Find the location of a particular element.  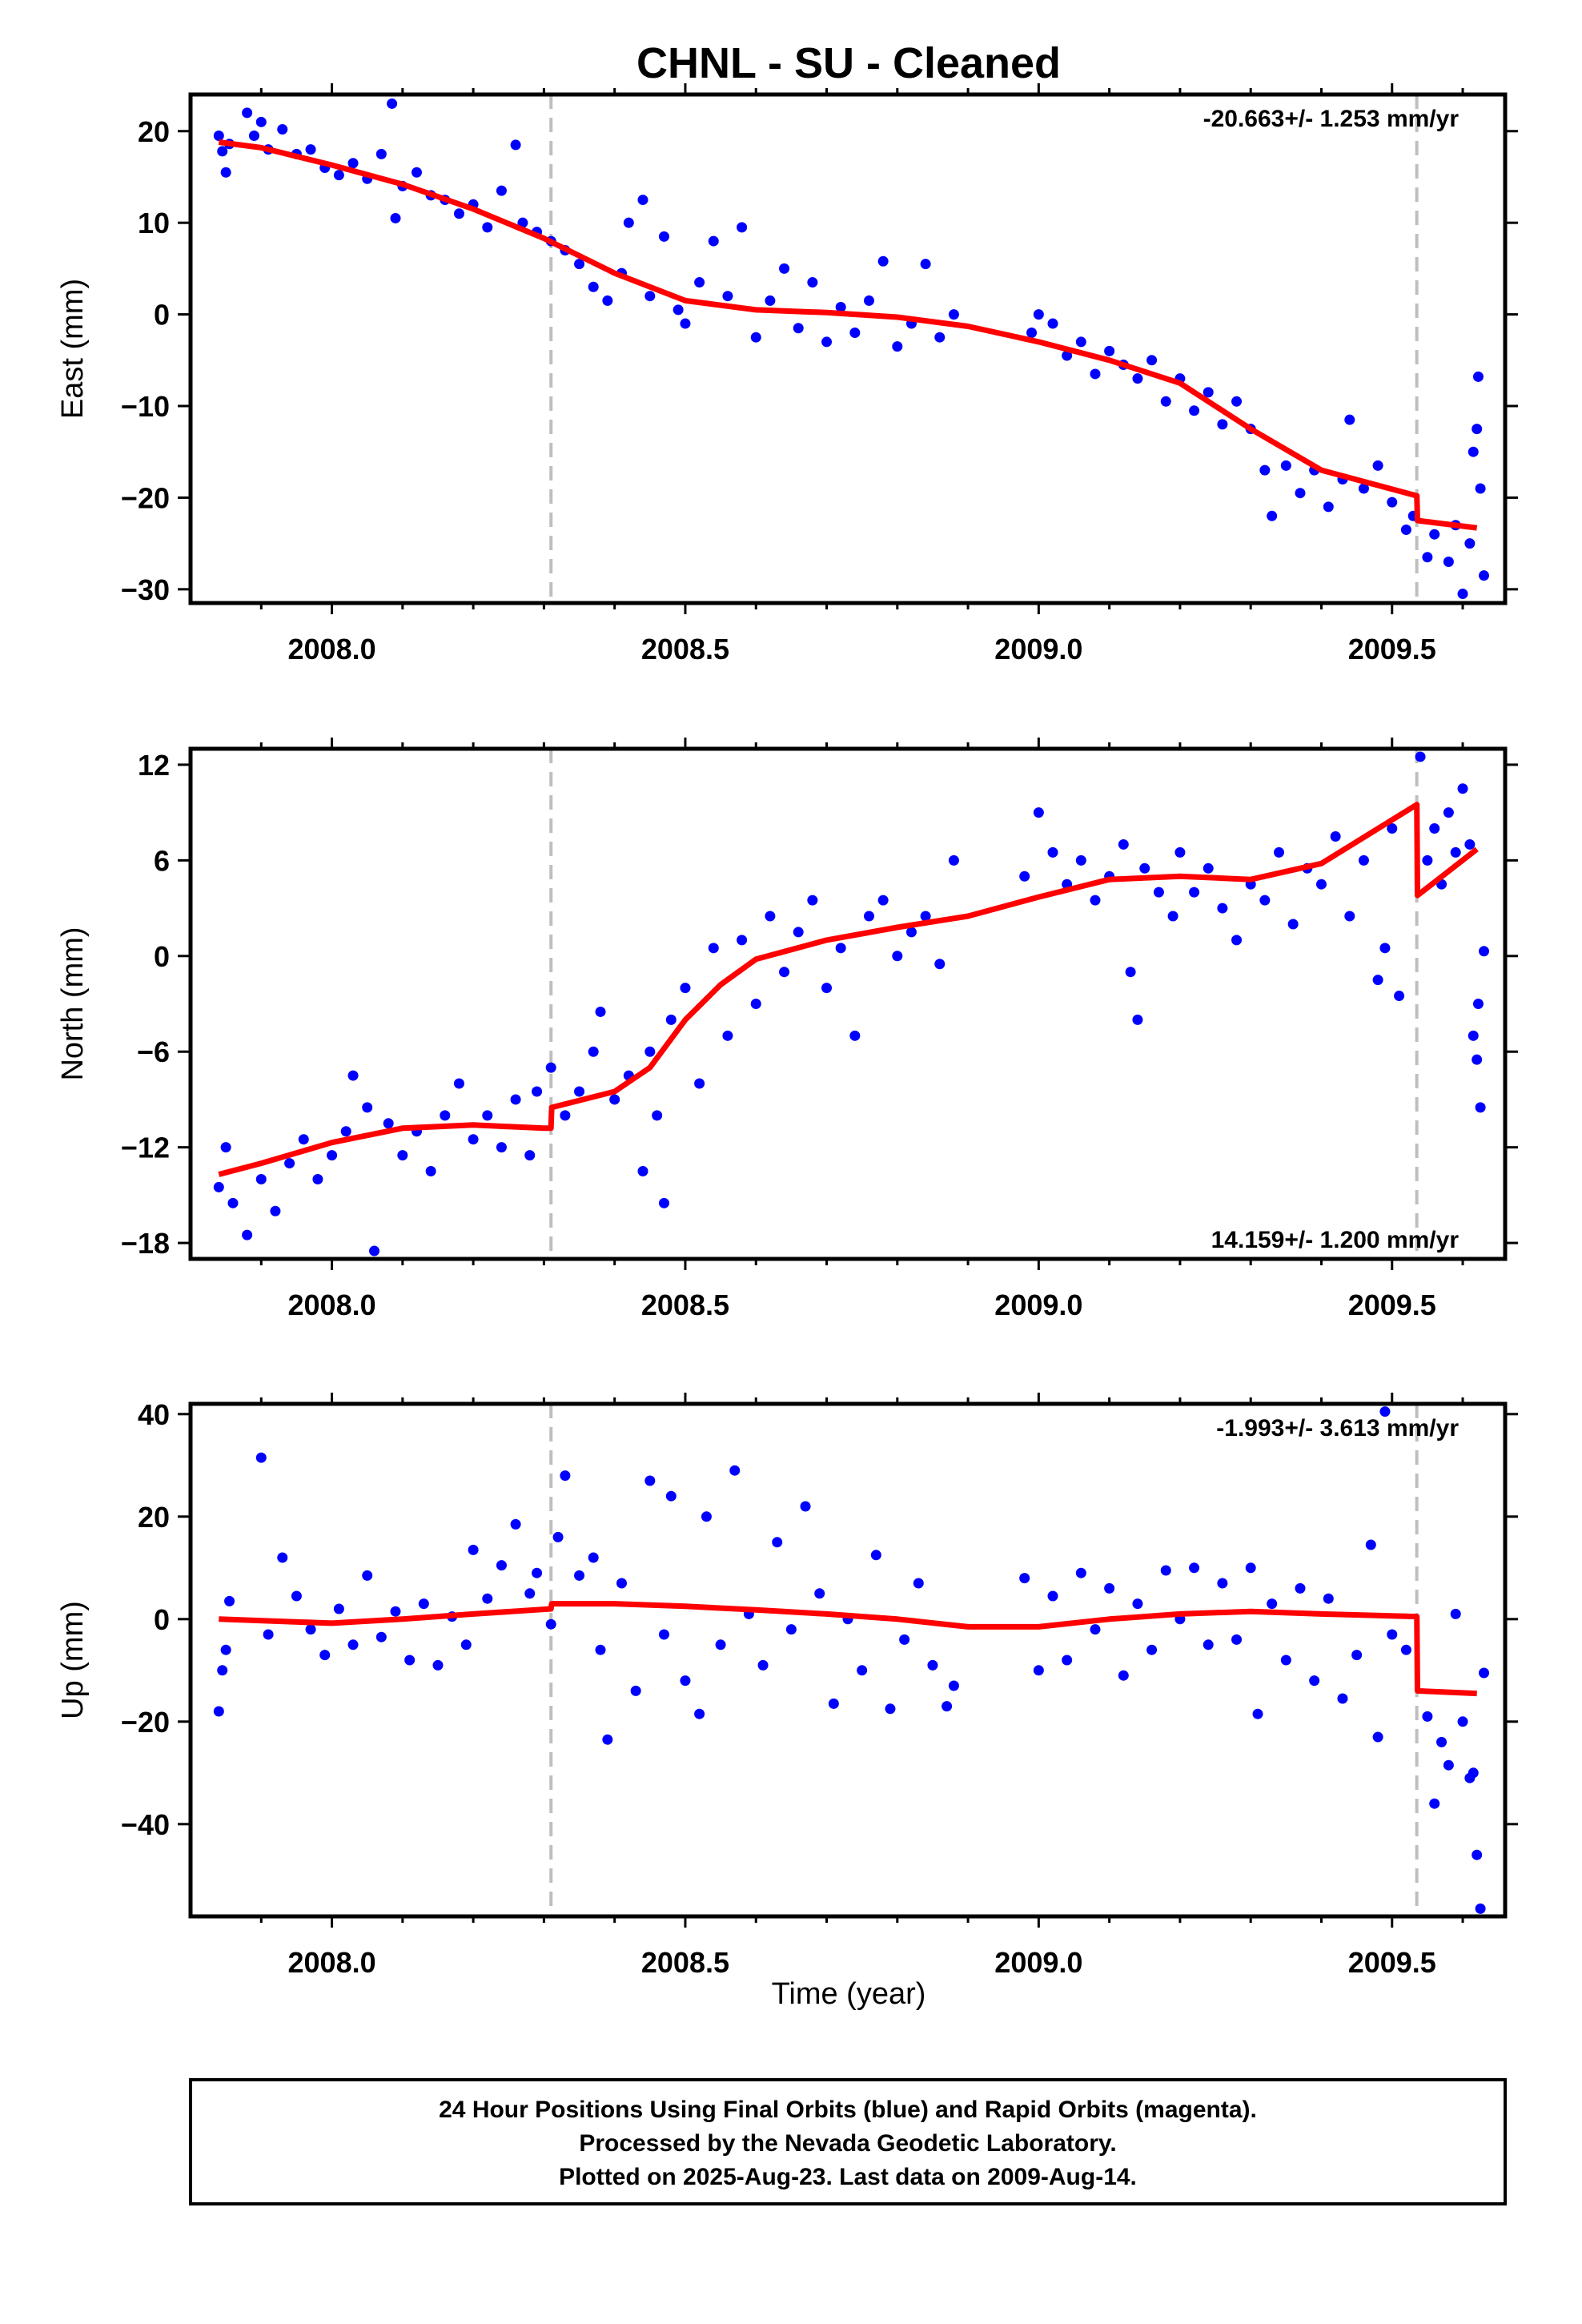

y-axis-label: Up (mm) is located at coordinates (73, 1660).